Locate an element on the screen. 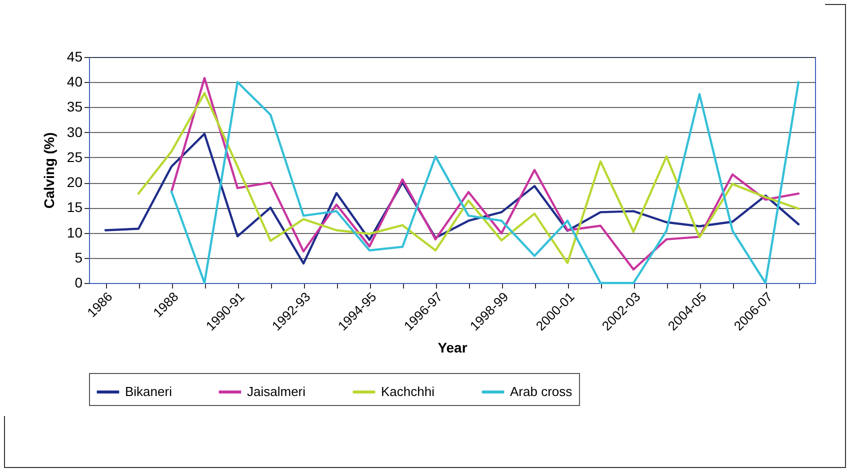  y-tick-label: 25 is located at coordinates (74, 156).